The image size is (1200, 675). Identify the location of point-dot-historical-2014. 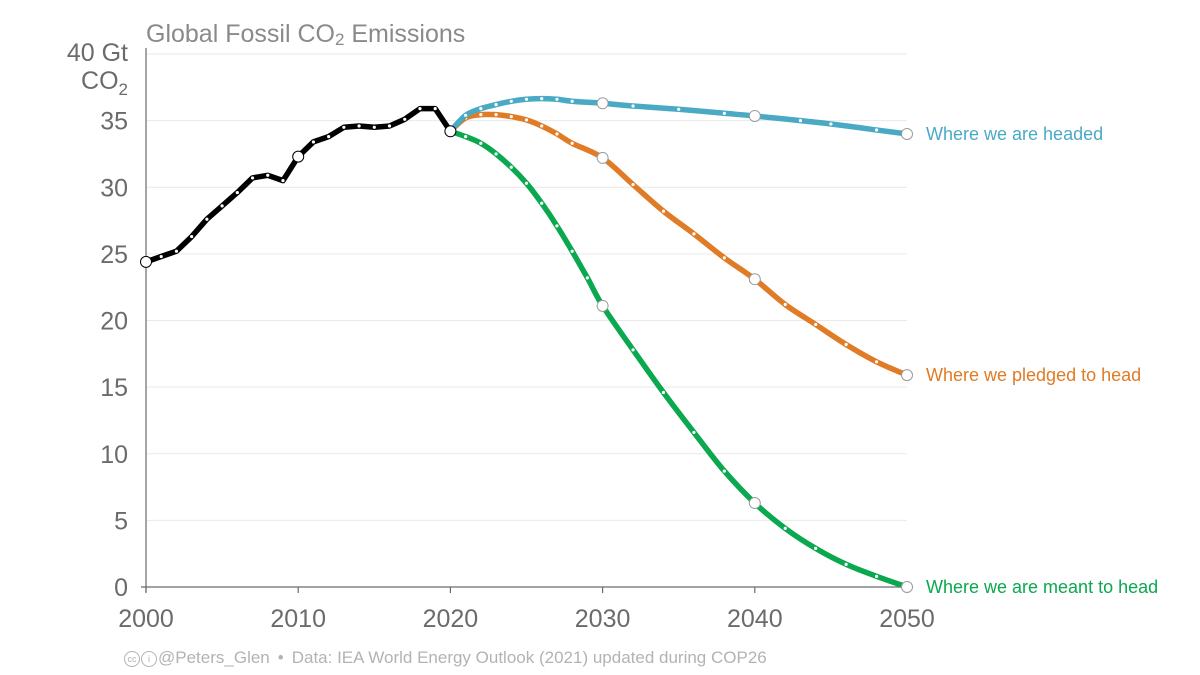
(359, 126).